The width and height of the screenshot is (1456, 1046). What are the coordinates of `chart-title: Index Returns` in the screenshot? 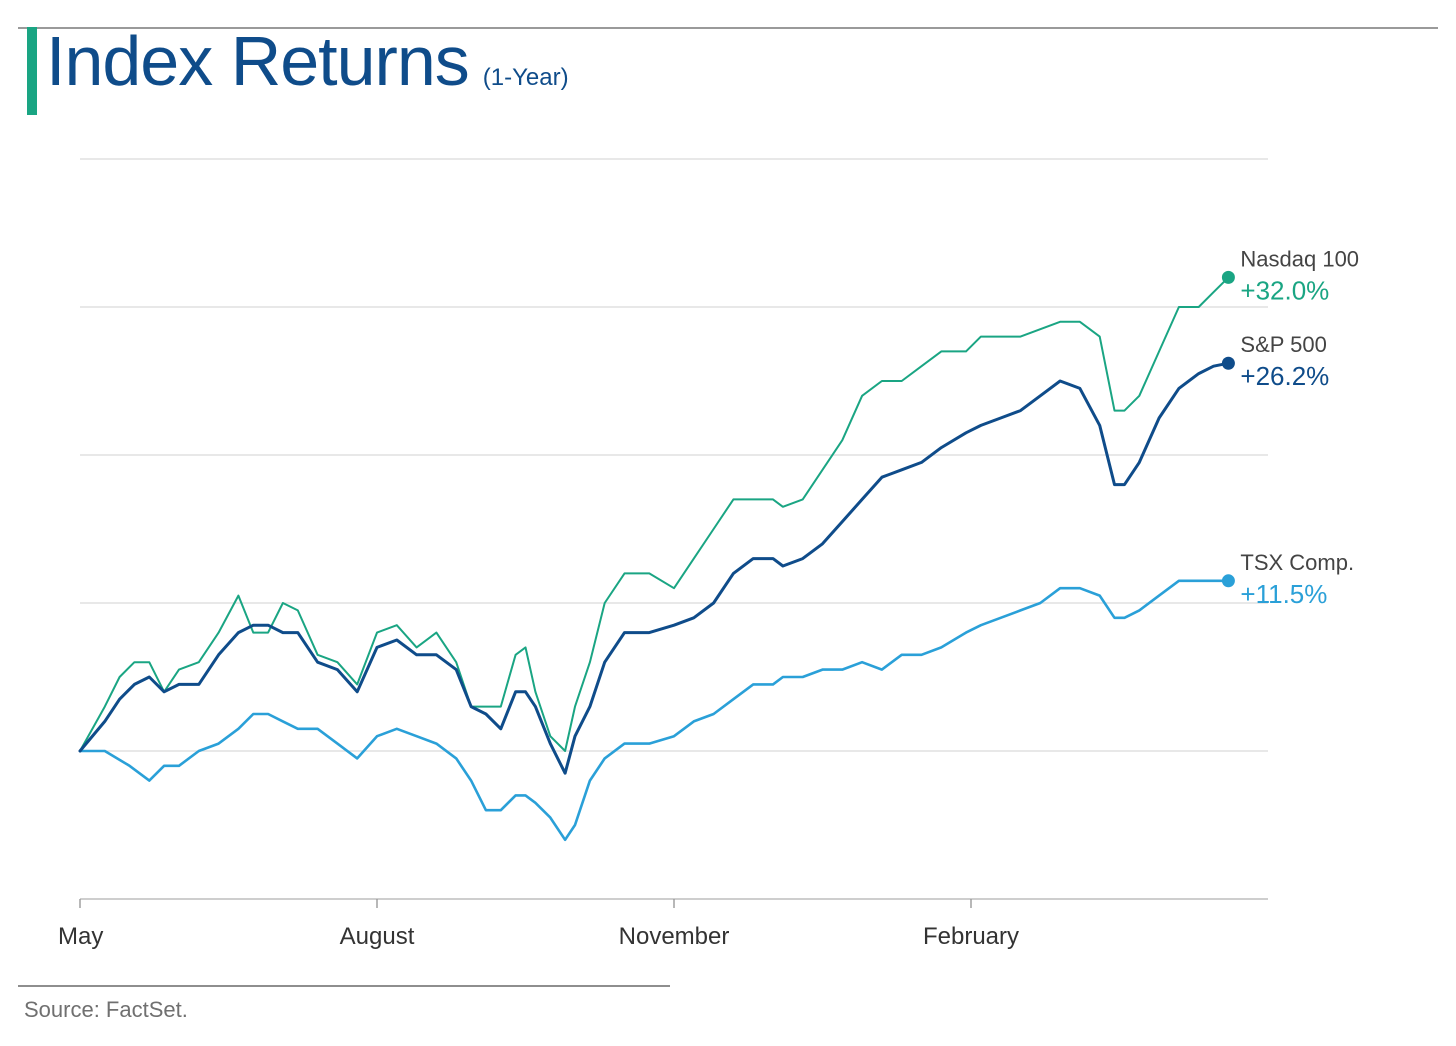 It's located at (258, 61).